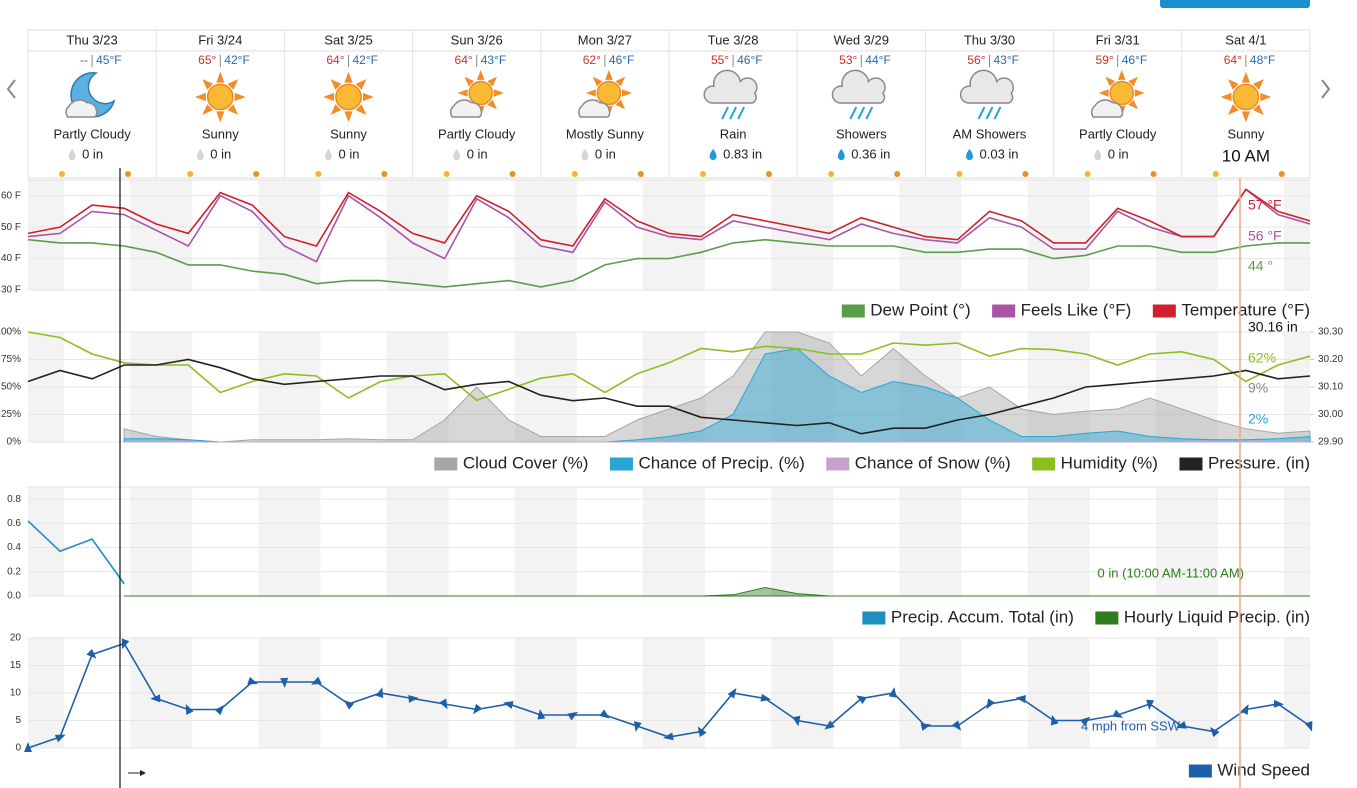 The image size is (1357, 788). Describe the element at coordinates (1258, 419) in the screenshot. I see `current-value: 2%` at that location.